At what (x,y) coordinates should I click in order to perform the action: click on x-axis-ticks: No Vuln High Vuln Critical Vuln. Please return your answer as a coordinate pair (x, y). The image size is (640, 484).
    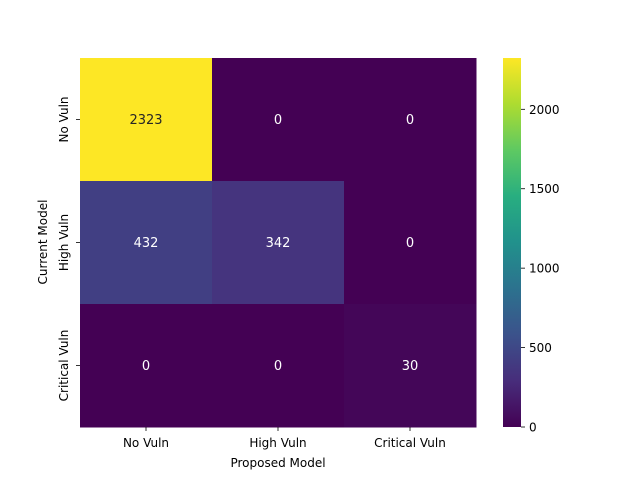
    Looking at the image, I should click on (284, 438).